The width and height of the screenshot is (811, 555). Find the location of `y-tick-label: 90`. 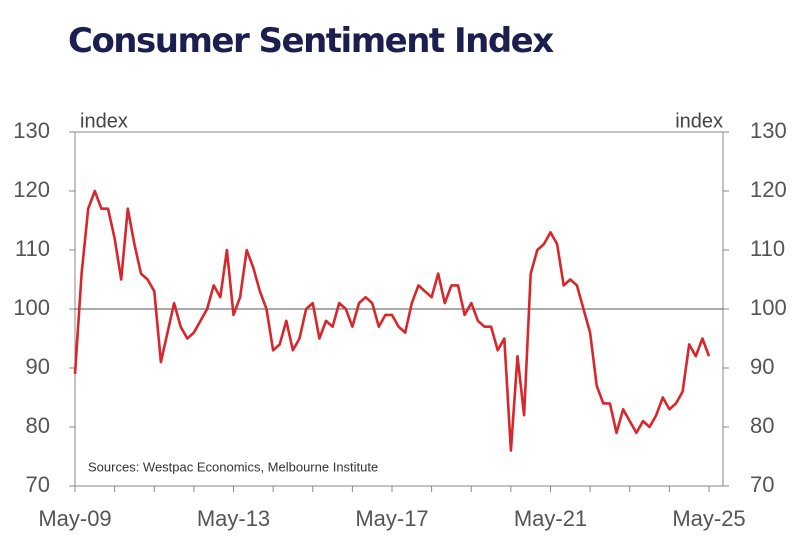

y-tick-label: 90 is located at coordinates (38, 366).